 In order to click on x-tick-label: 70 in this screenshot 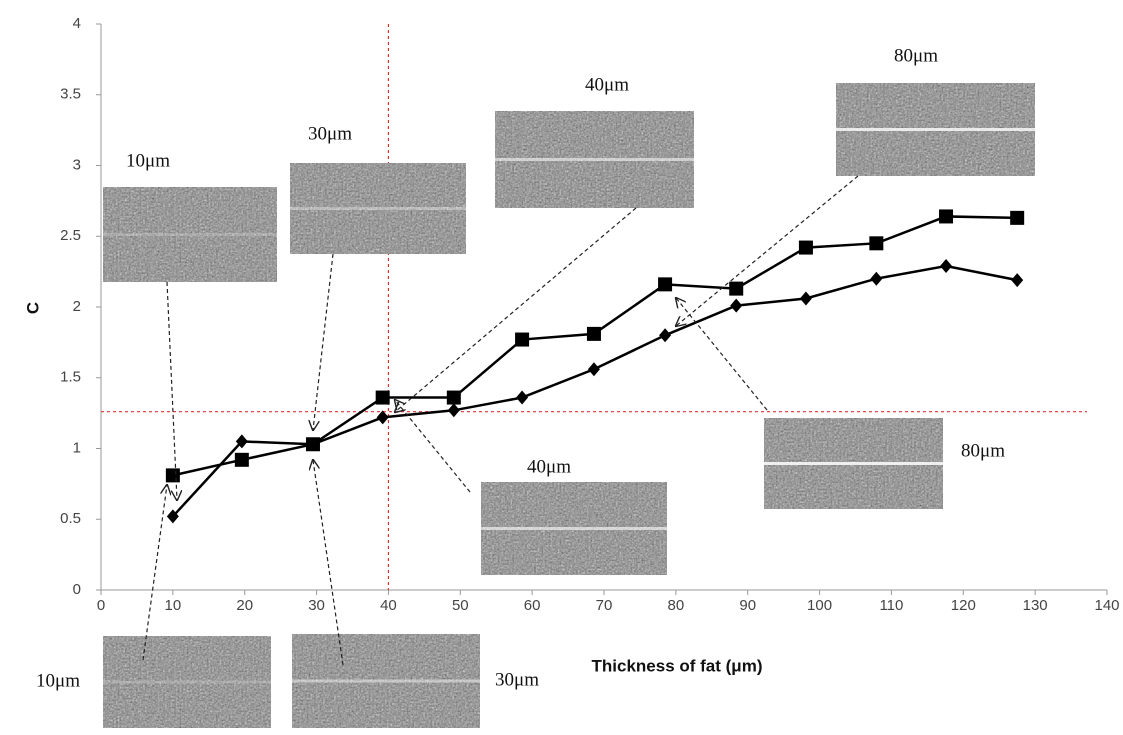, I will do `click(604, 605)`.